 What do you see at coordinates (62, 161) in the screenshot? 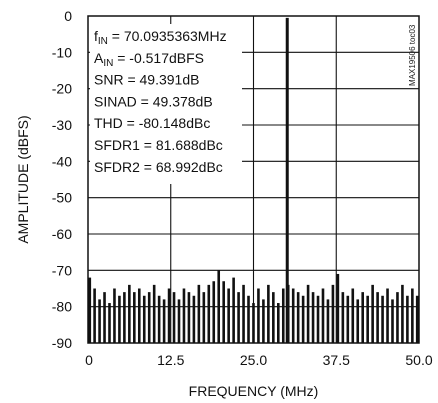
I see `y-tick-label-4: -40` at bounding box center [62, 161].